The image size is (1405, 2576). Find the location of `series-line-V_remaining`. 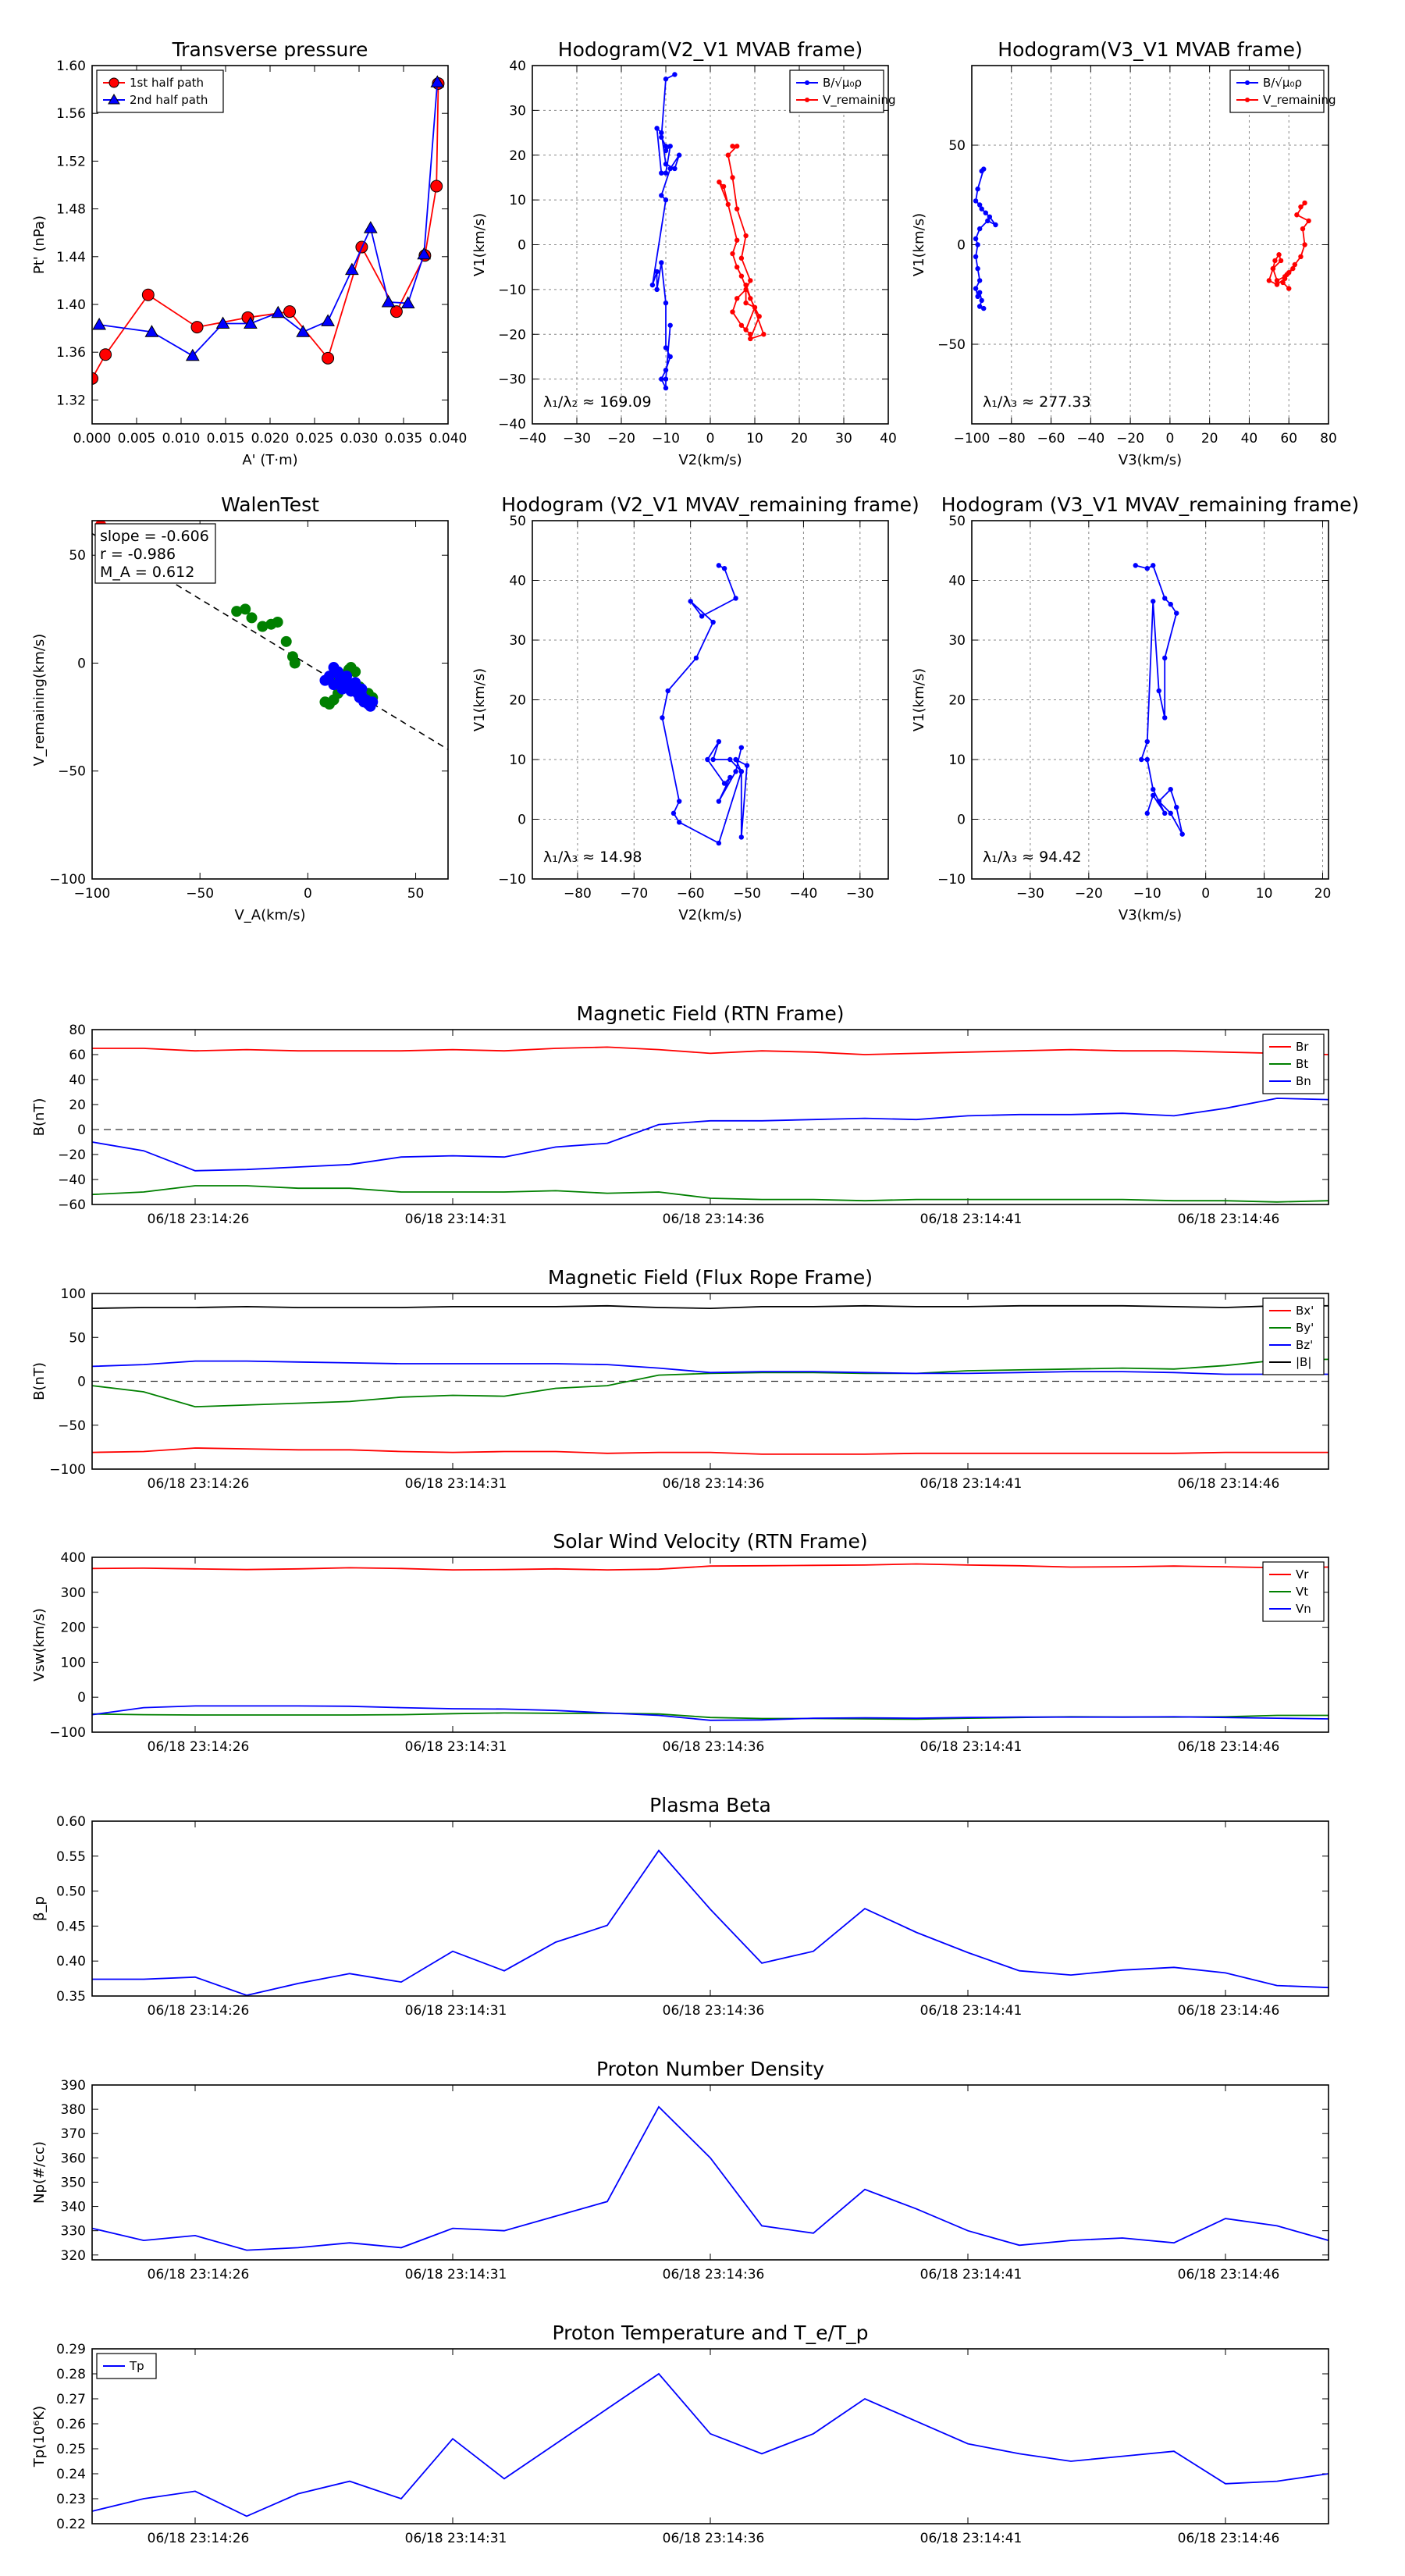

series-line-V_remaining is located at coordinates (742, 242).